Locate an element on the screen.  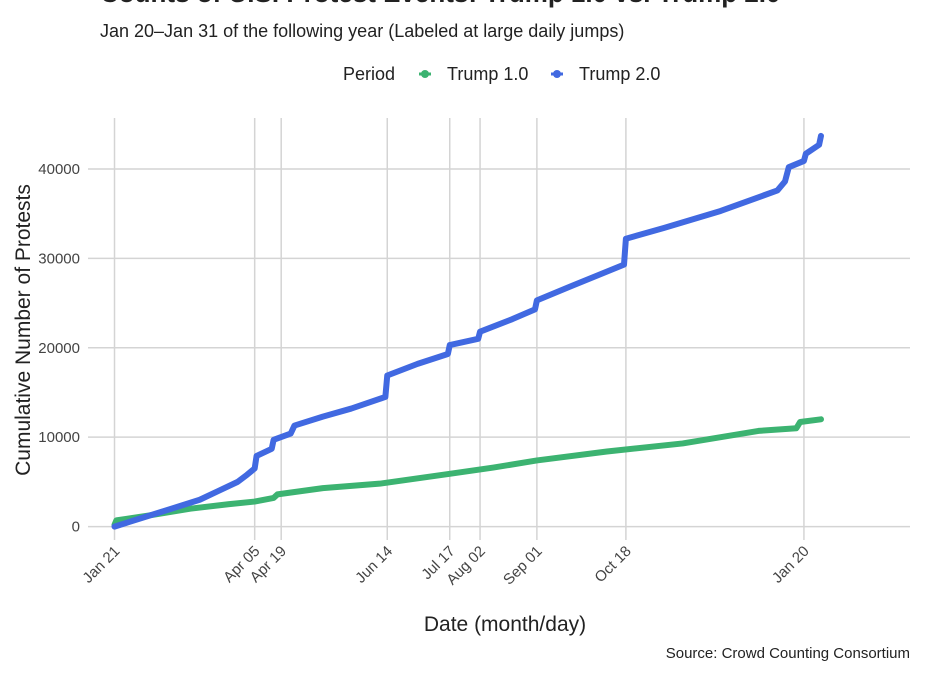
legend-label: Trump 1.0 is located at coordinates (487, 74).